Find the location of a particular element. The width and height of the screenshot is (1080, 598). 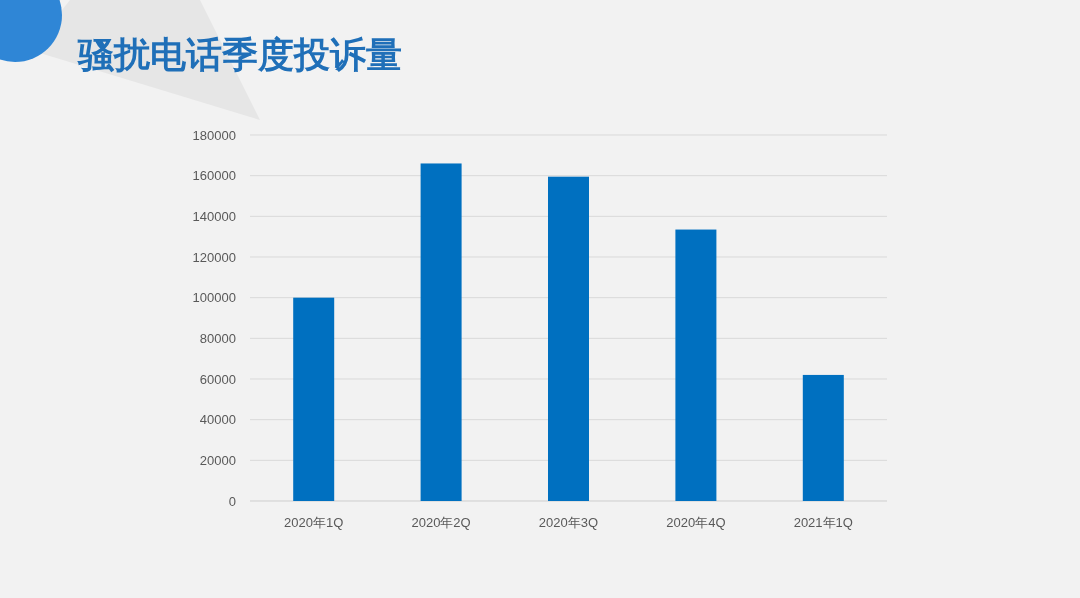

x-tick-label: 2020年3Q is located at coordinates (568, 522).